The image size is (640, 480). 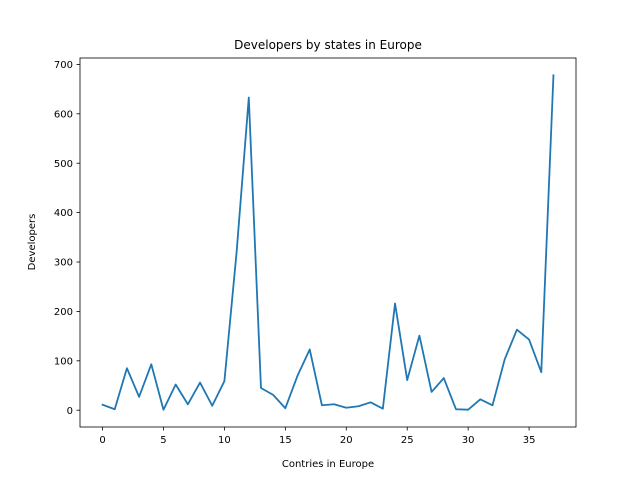 I want to click on x-tick-label: 15, so click(x=285, y=440).